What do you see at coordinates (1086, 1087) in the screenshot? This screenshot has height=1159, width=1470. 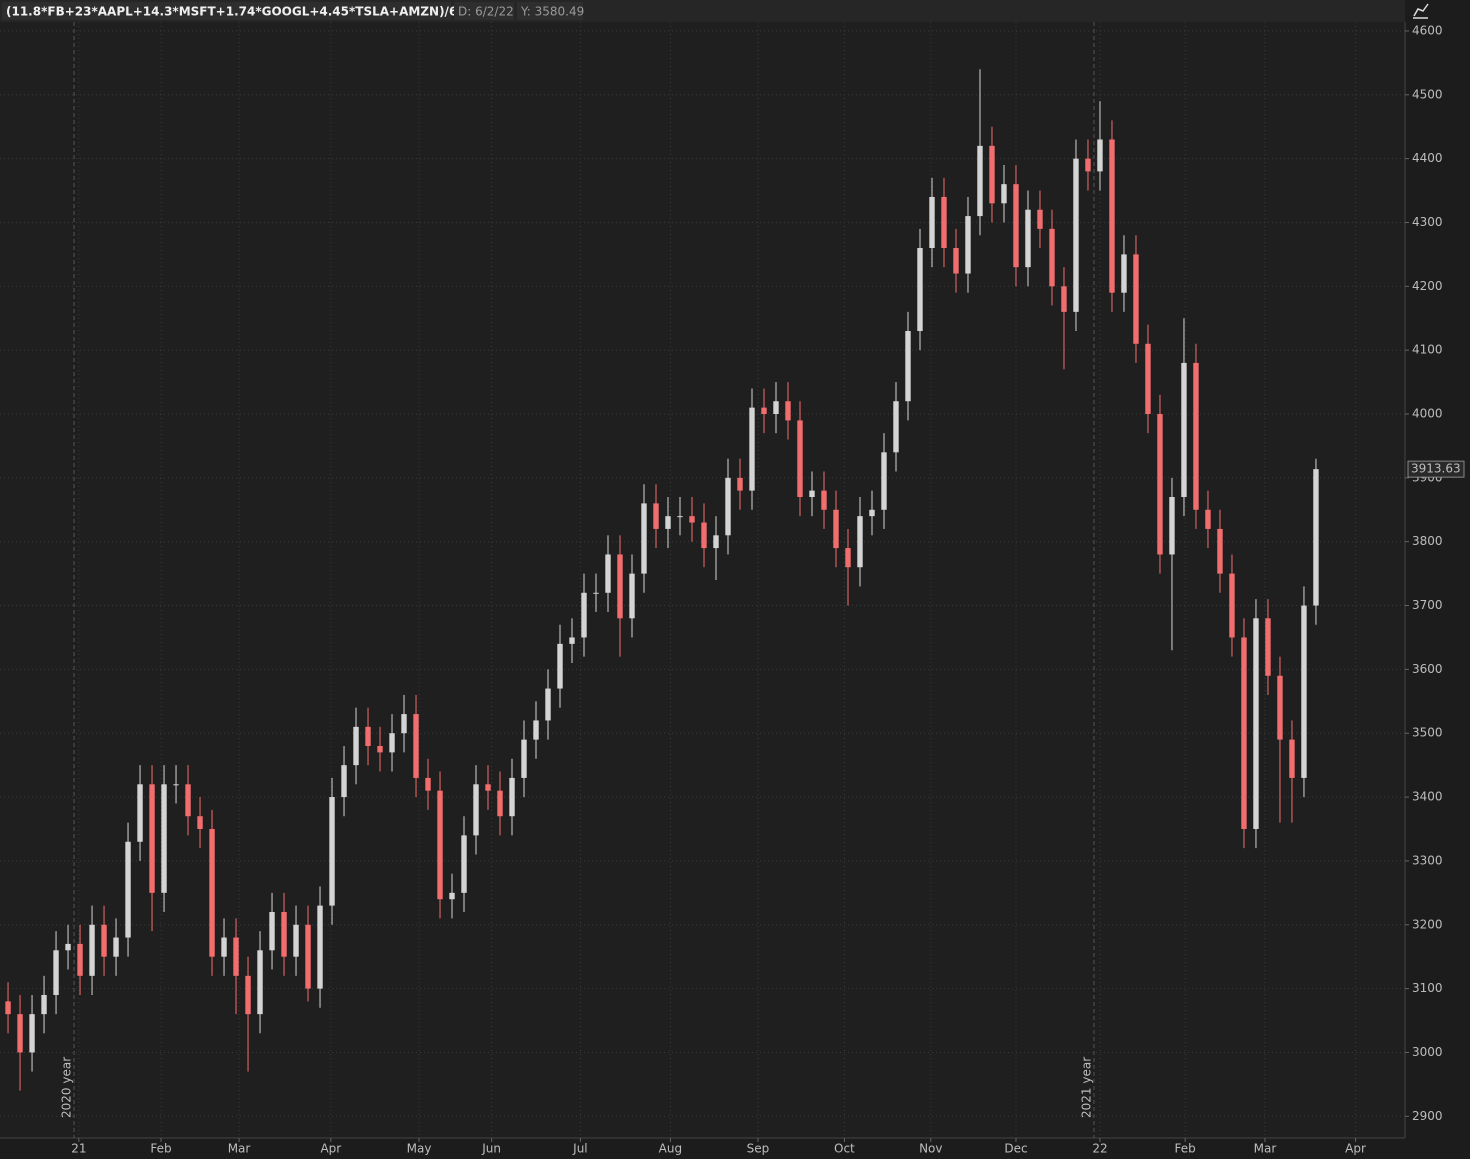 I see `year-label: 2021 year` at bounding box center [1086, 1087].